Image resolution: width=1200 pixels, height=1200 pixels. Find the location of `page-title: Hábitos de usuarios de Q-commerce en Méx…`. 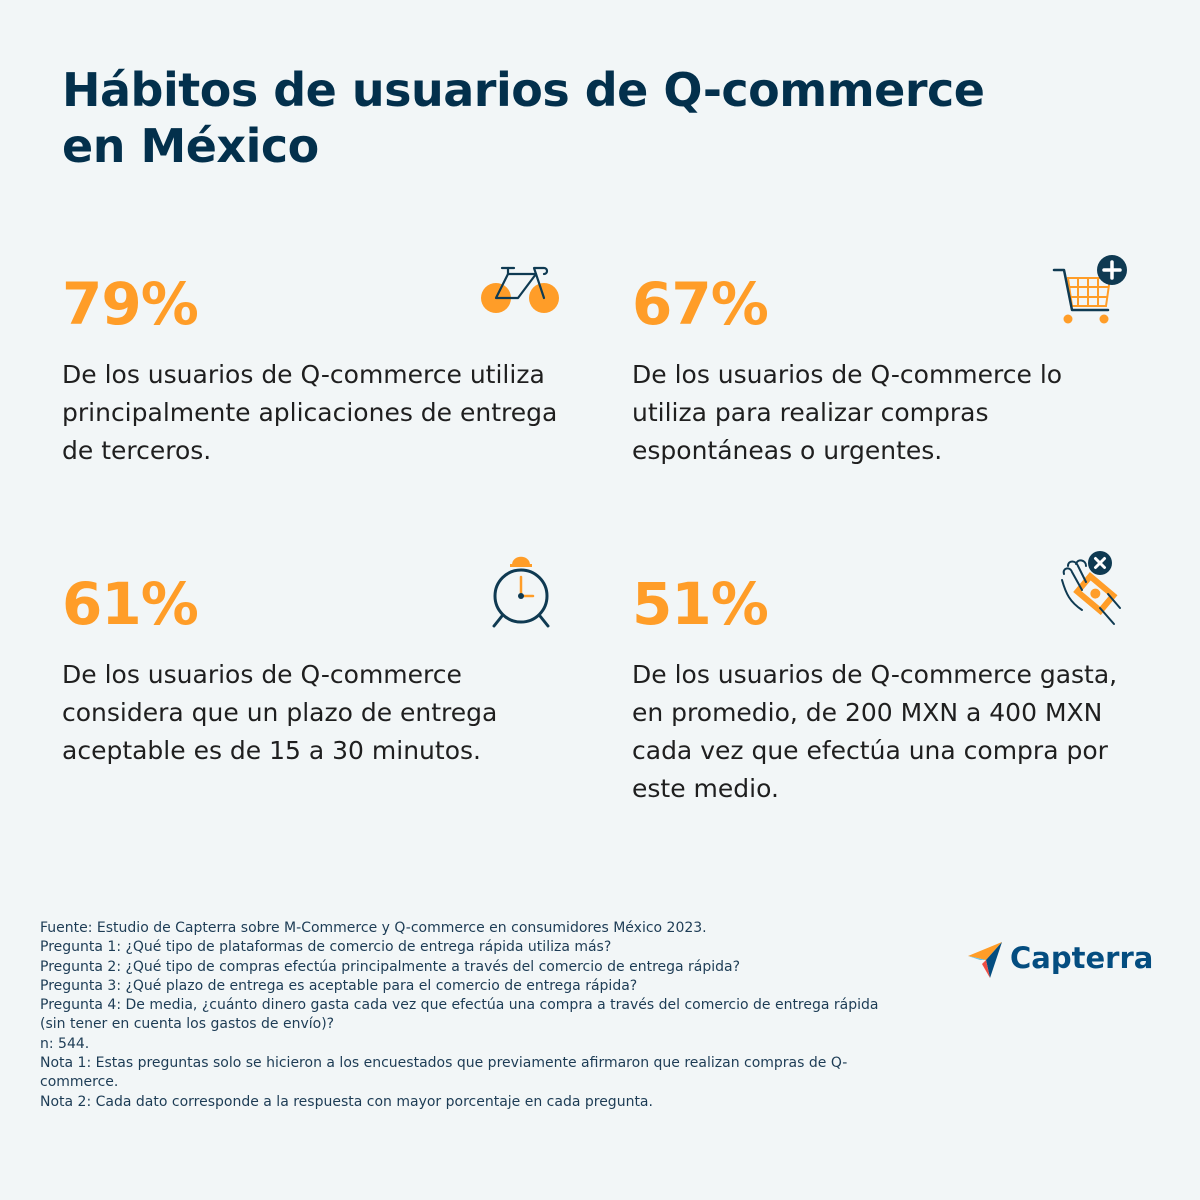

page-title: Hábitos de usuarios de Q-commerce en Méx… is located at coordinates (552, 118).